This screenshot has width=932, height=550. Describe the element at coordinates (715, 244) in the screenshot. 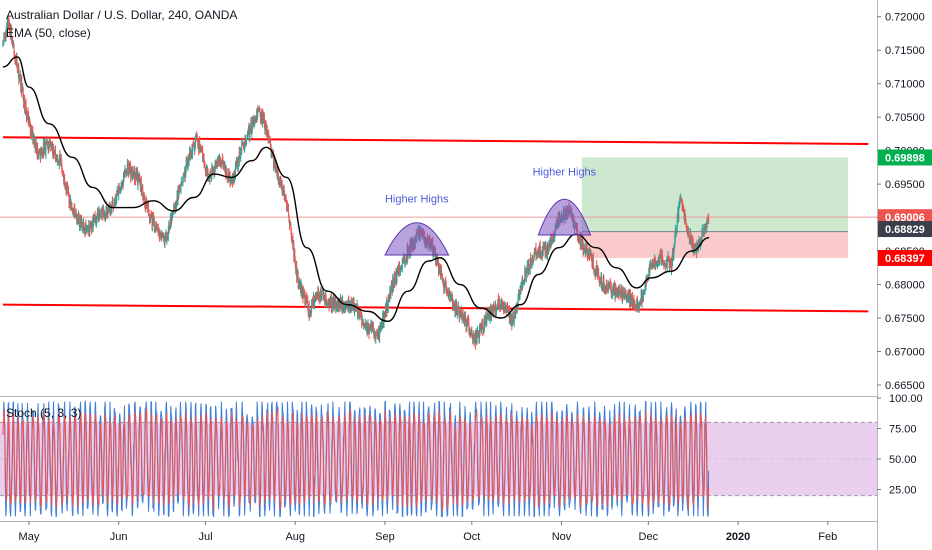

I see `stop-zone` at that location.